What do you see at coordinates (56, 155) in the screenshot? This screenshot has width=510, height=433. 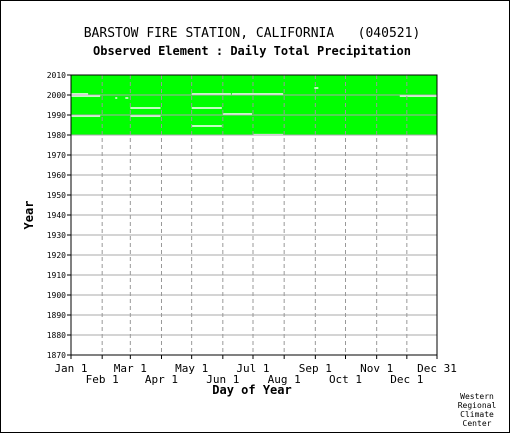 I see `y-tick-label: 1970` at bounding box center [56, 155].